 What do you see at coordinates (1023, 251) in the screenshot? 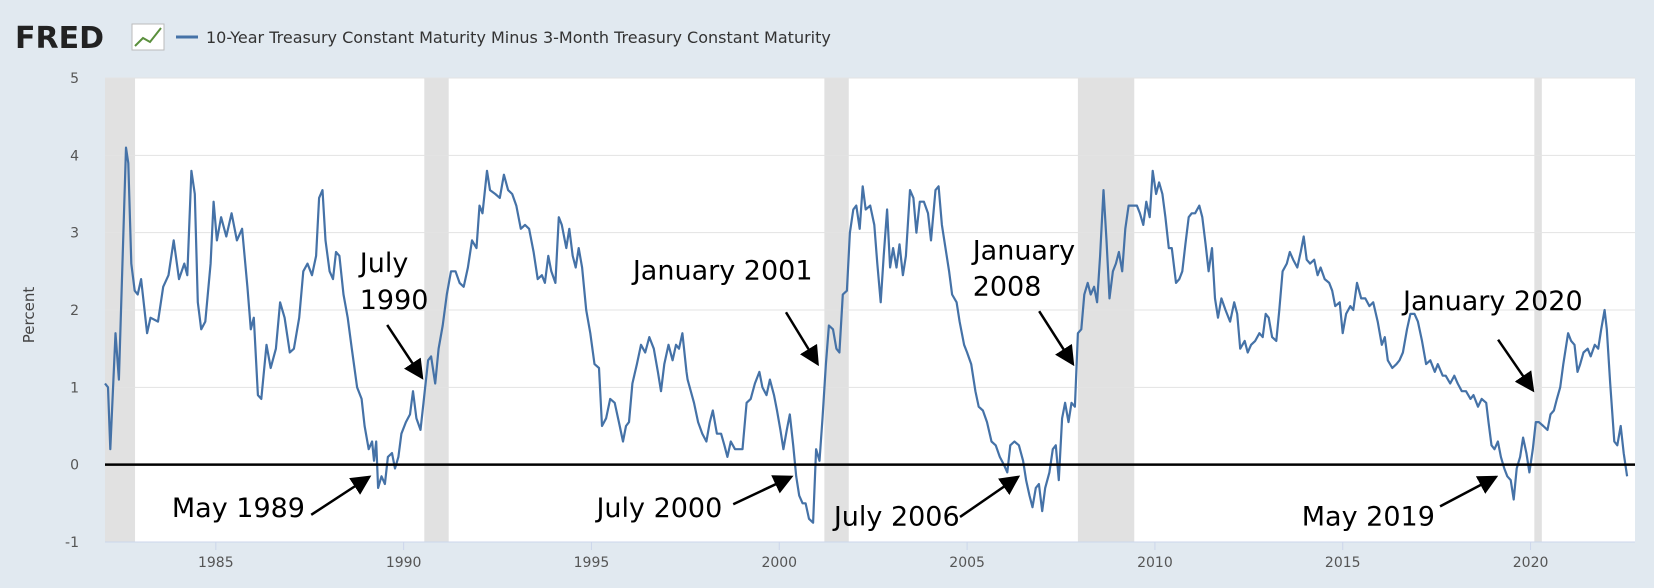
I see `annotation-text: January` at bounding box center [1023, 251].